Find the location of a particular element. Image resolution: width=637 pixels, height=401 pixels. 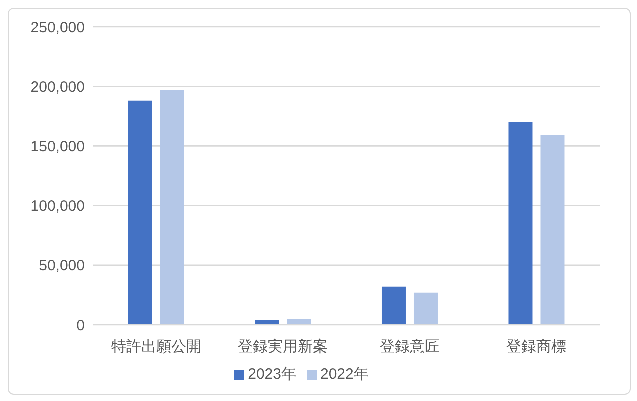

y-tick-label: 150,000 is located at coordinates (57, 147).